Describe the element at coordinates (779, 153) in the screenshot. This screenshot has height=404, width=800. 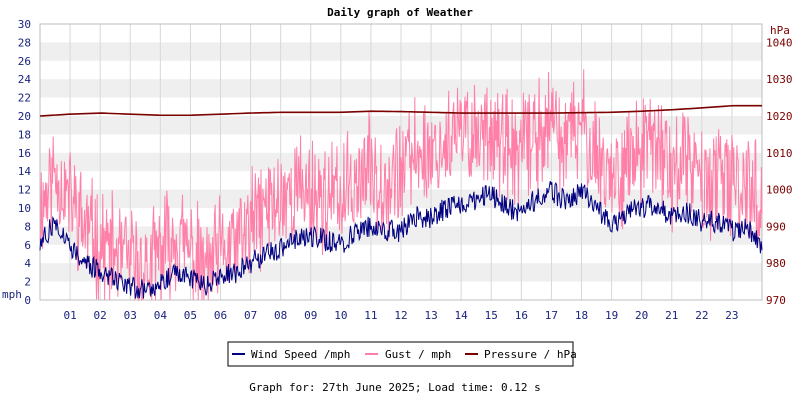
I see `right-tick-label: 1010` at that location.